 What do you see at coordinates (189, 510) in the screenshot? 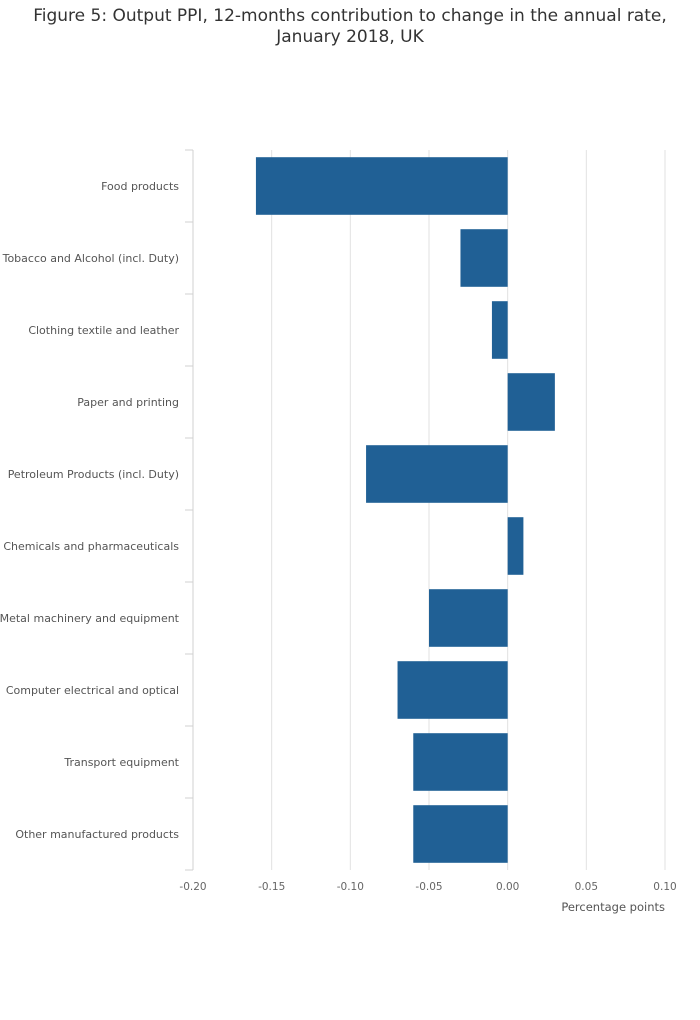
I see `y-axis` at bounding box center [189, 510].